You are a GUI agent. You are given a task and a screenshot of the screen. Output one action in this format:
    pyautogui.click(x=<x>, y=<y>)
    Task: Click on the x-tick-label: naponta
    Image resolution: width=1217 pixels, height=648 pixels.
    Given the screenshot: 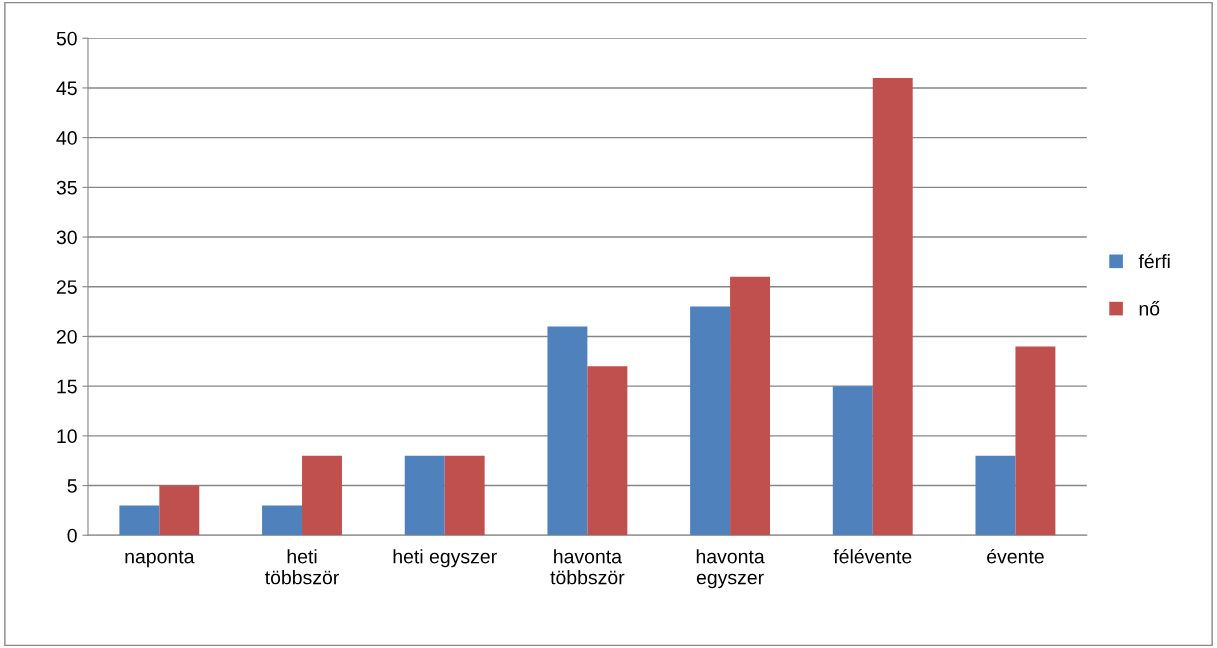 What is the action you would take?
    pyautogui.click(x=160, y=559)
    